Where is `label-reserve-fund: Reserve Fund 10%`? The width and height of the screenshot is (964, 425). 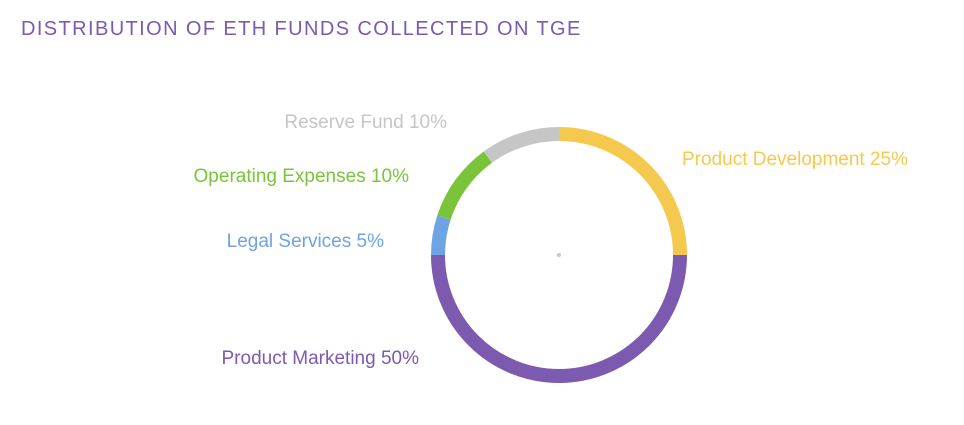 label-reserve-fund: Reserve Fund 10% is located at coordinates (365, 122).